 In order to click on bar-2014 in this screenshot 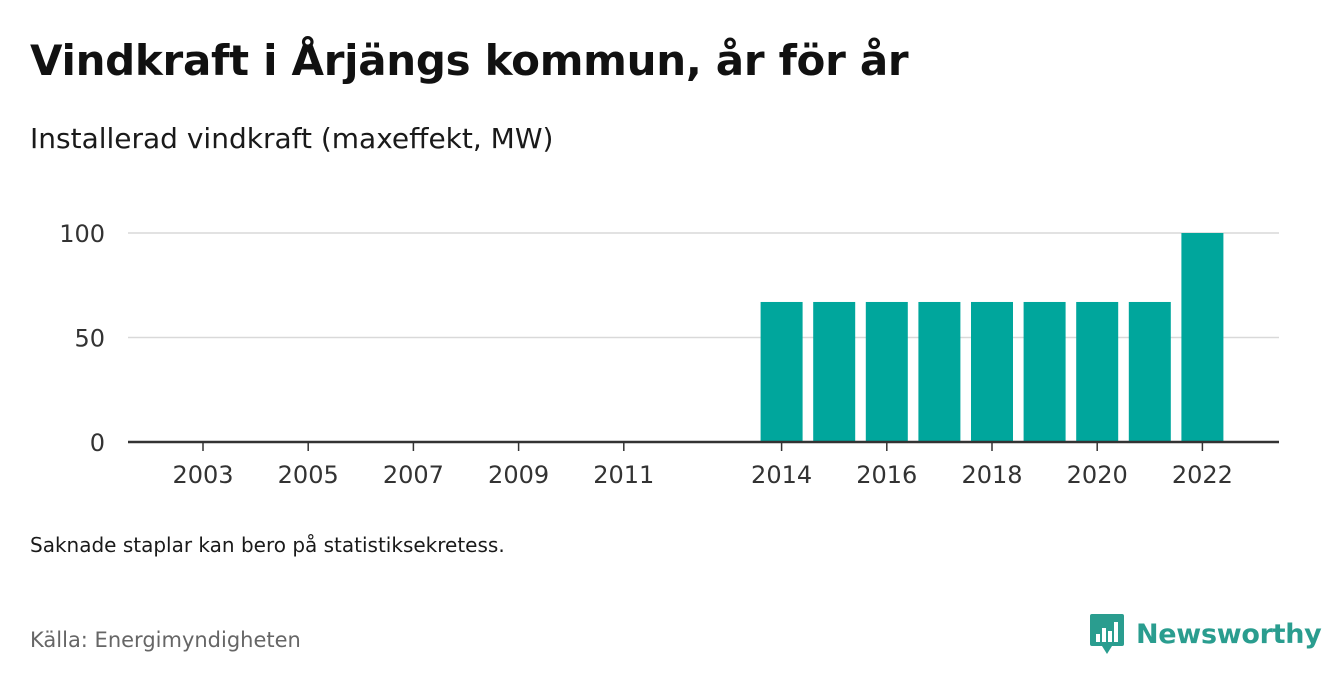, I will do `click(781, 371)`.